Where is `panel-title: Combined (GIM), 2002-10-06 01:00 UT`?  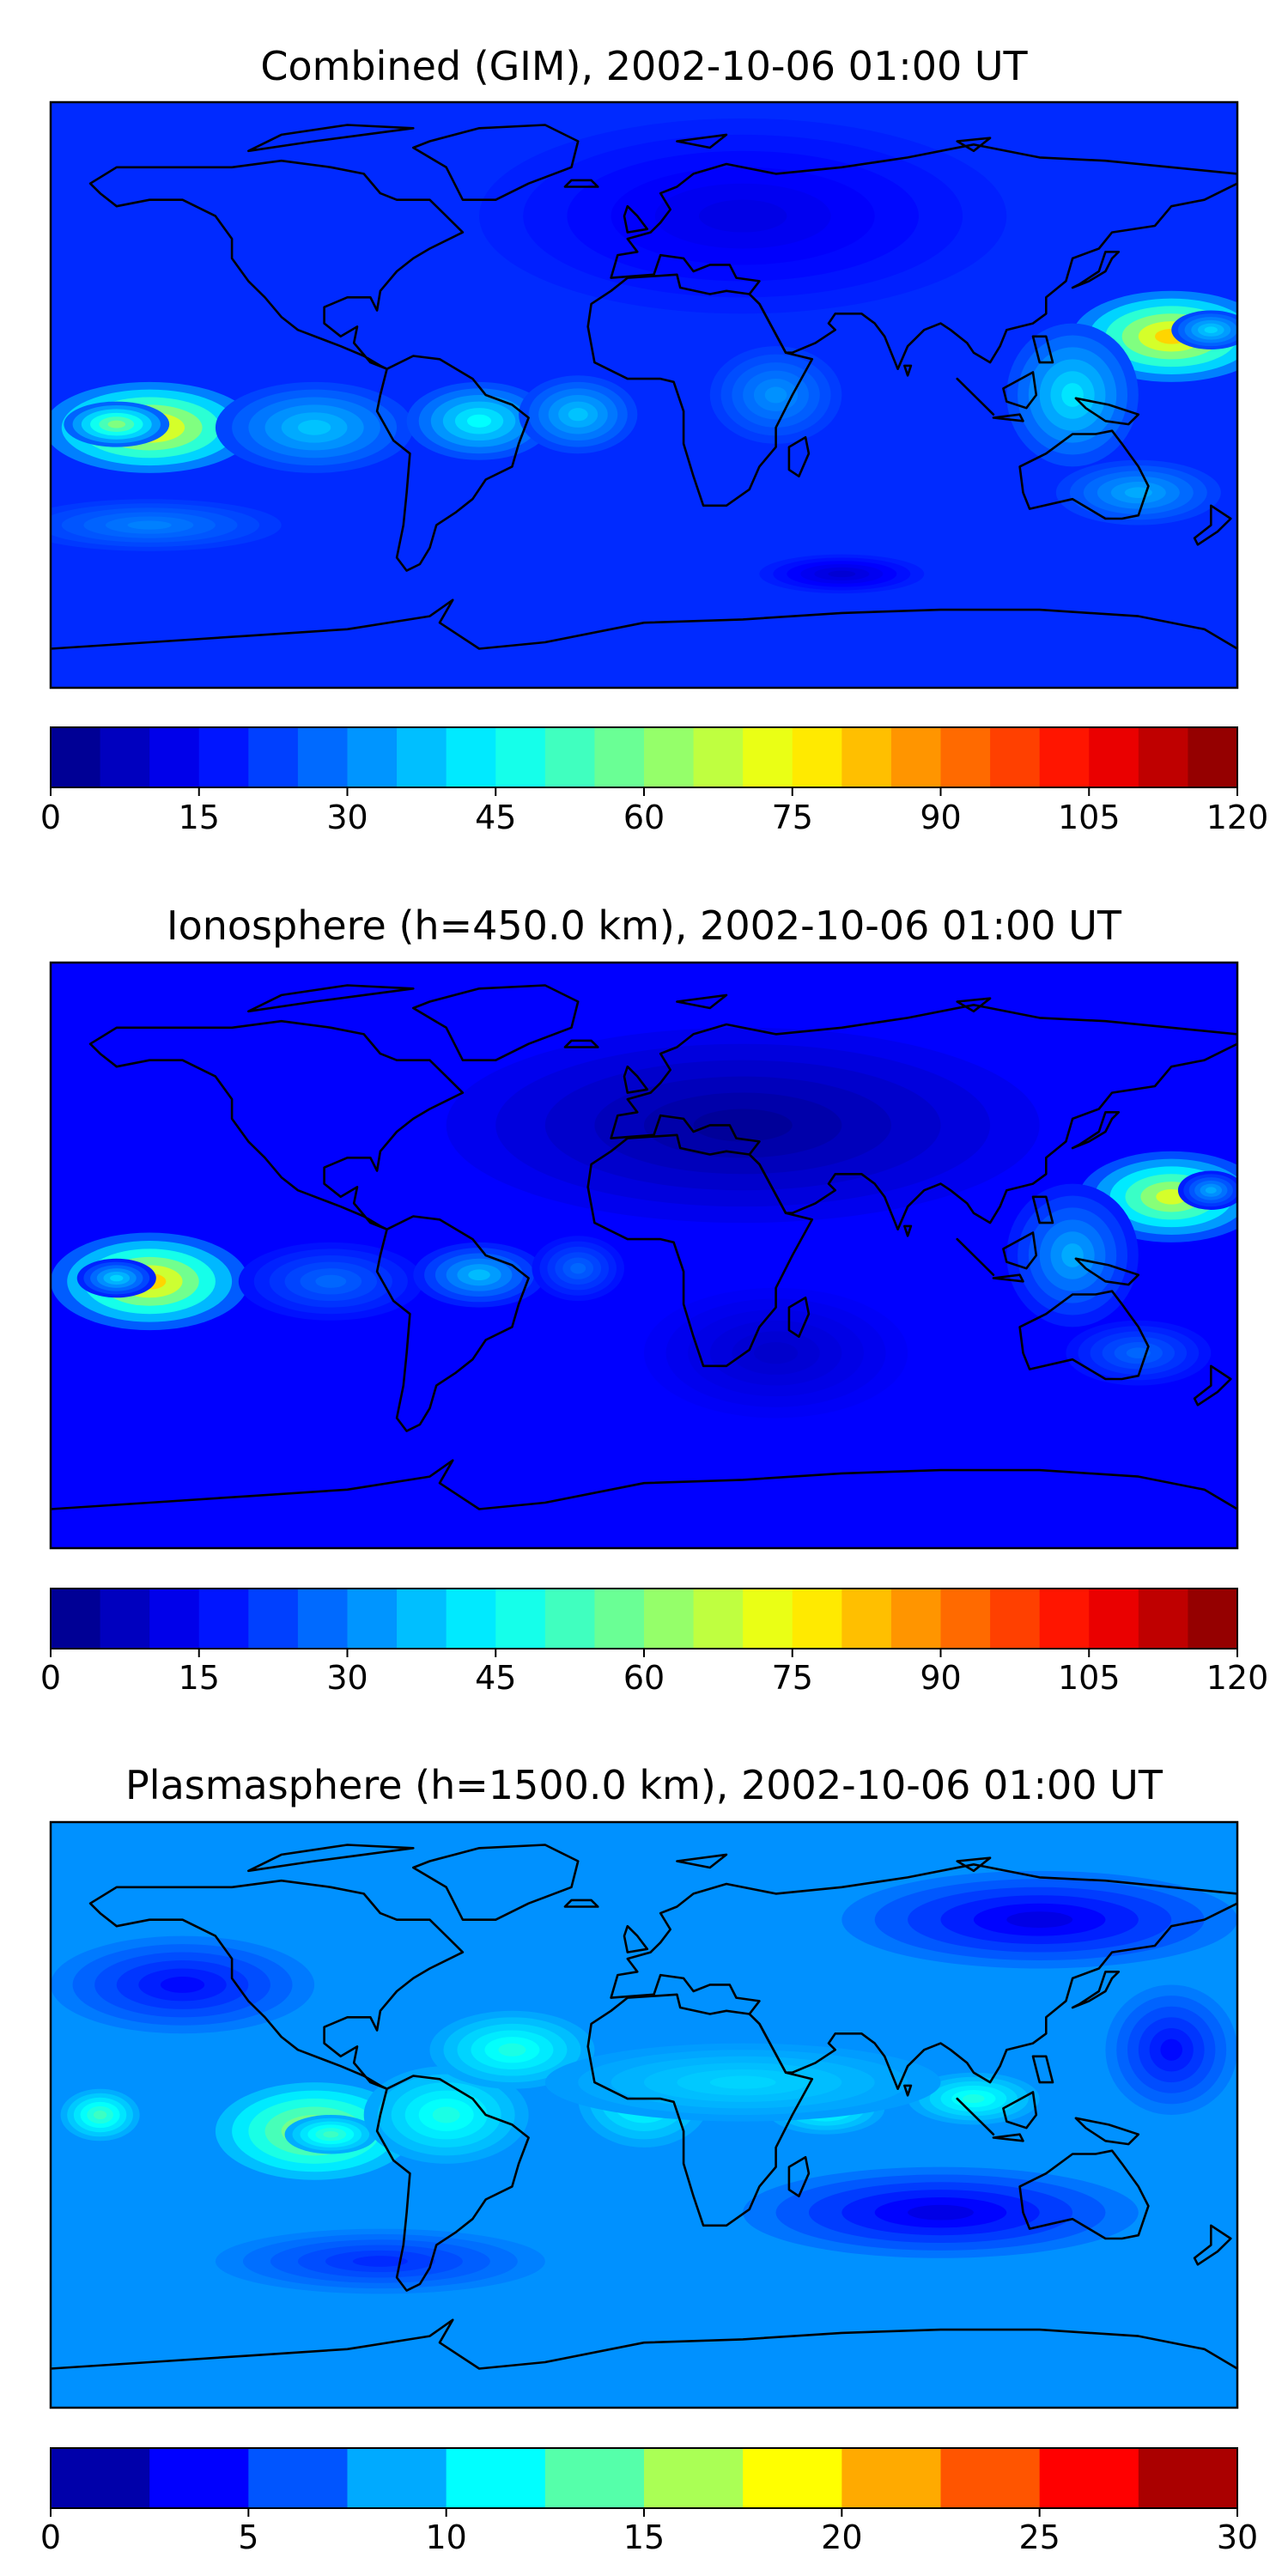
panel-title: Combined (GIM), 2002-10-06 01:00 UT is located at coordinates (644, 66).